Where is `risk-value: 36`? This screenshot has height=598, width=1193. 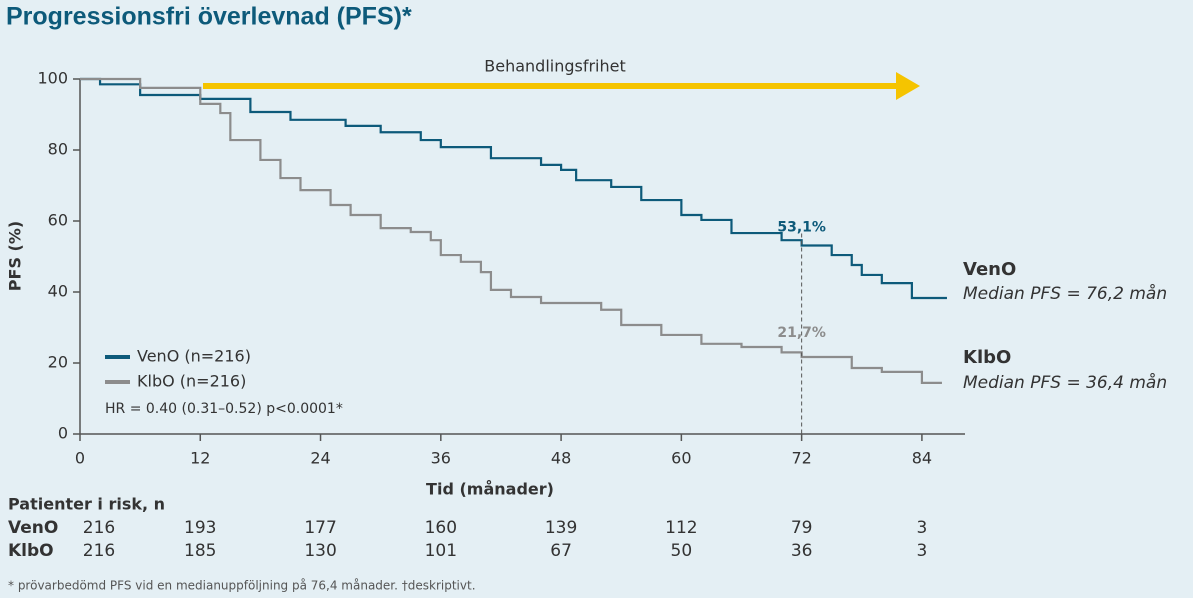
risk-value: 36 is located at coordinates (802, 551).